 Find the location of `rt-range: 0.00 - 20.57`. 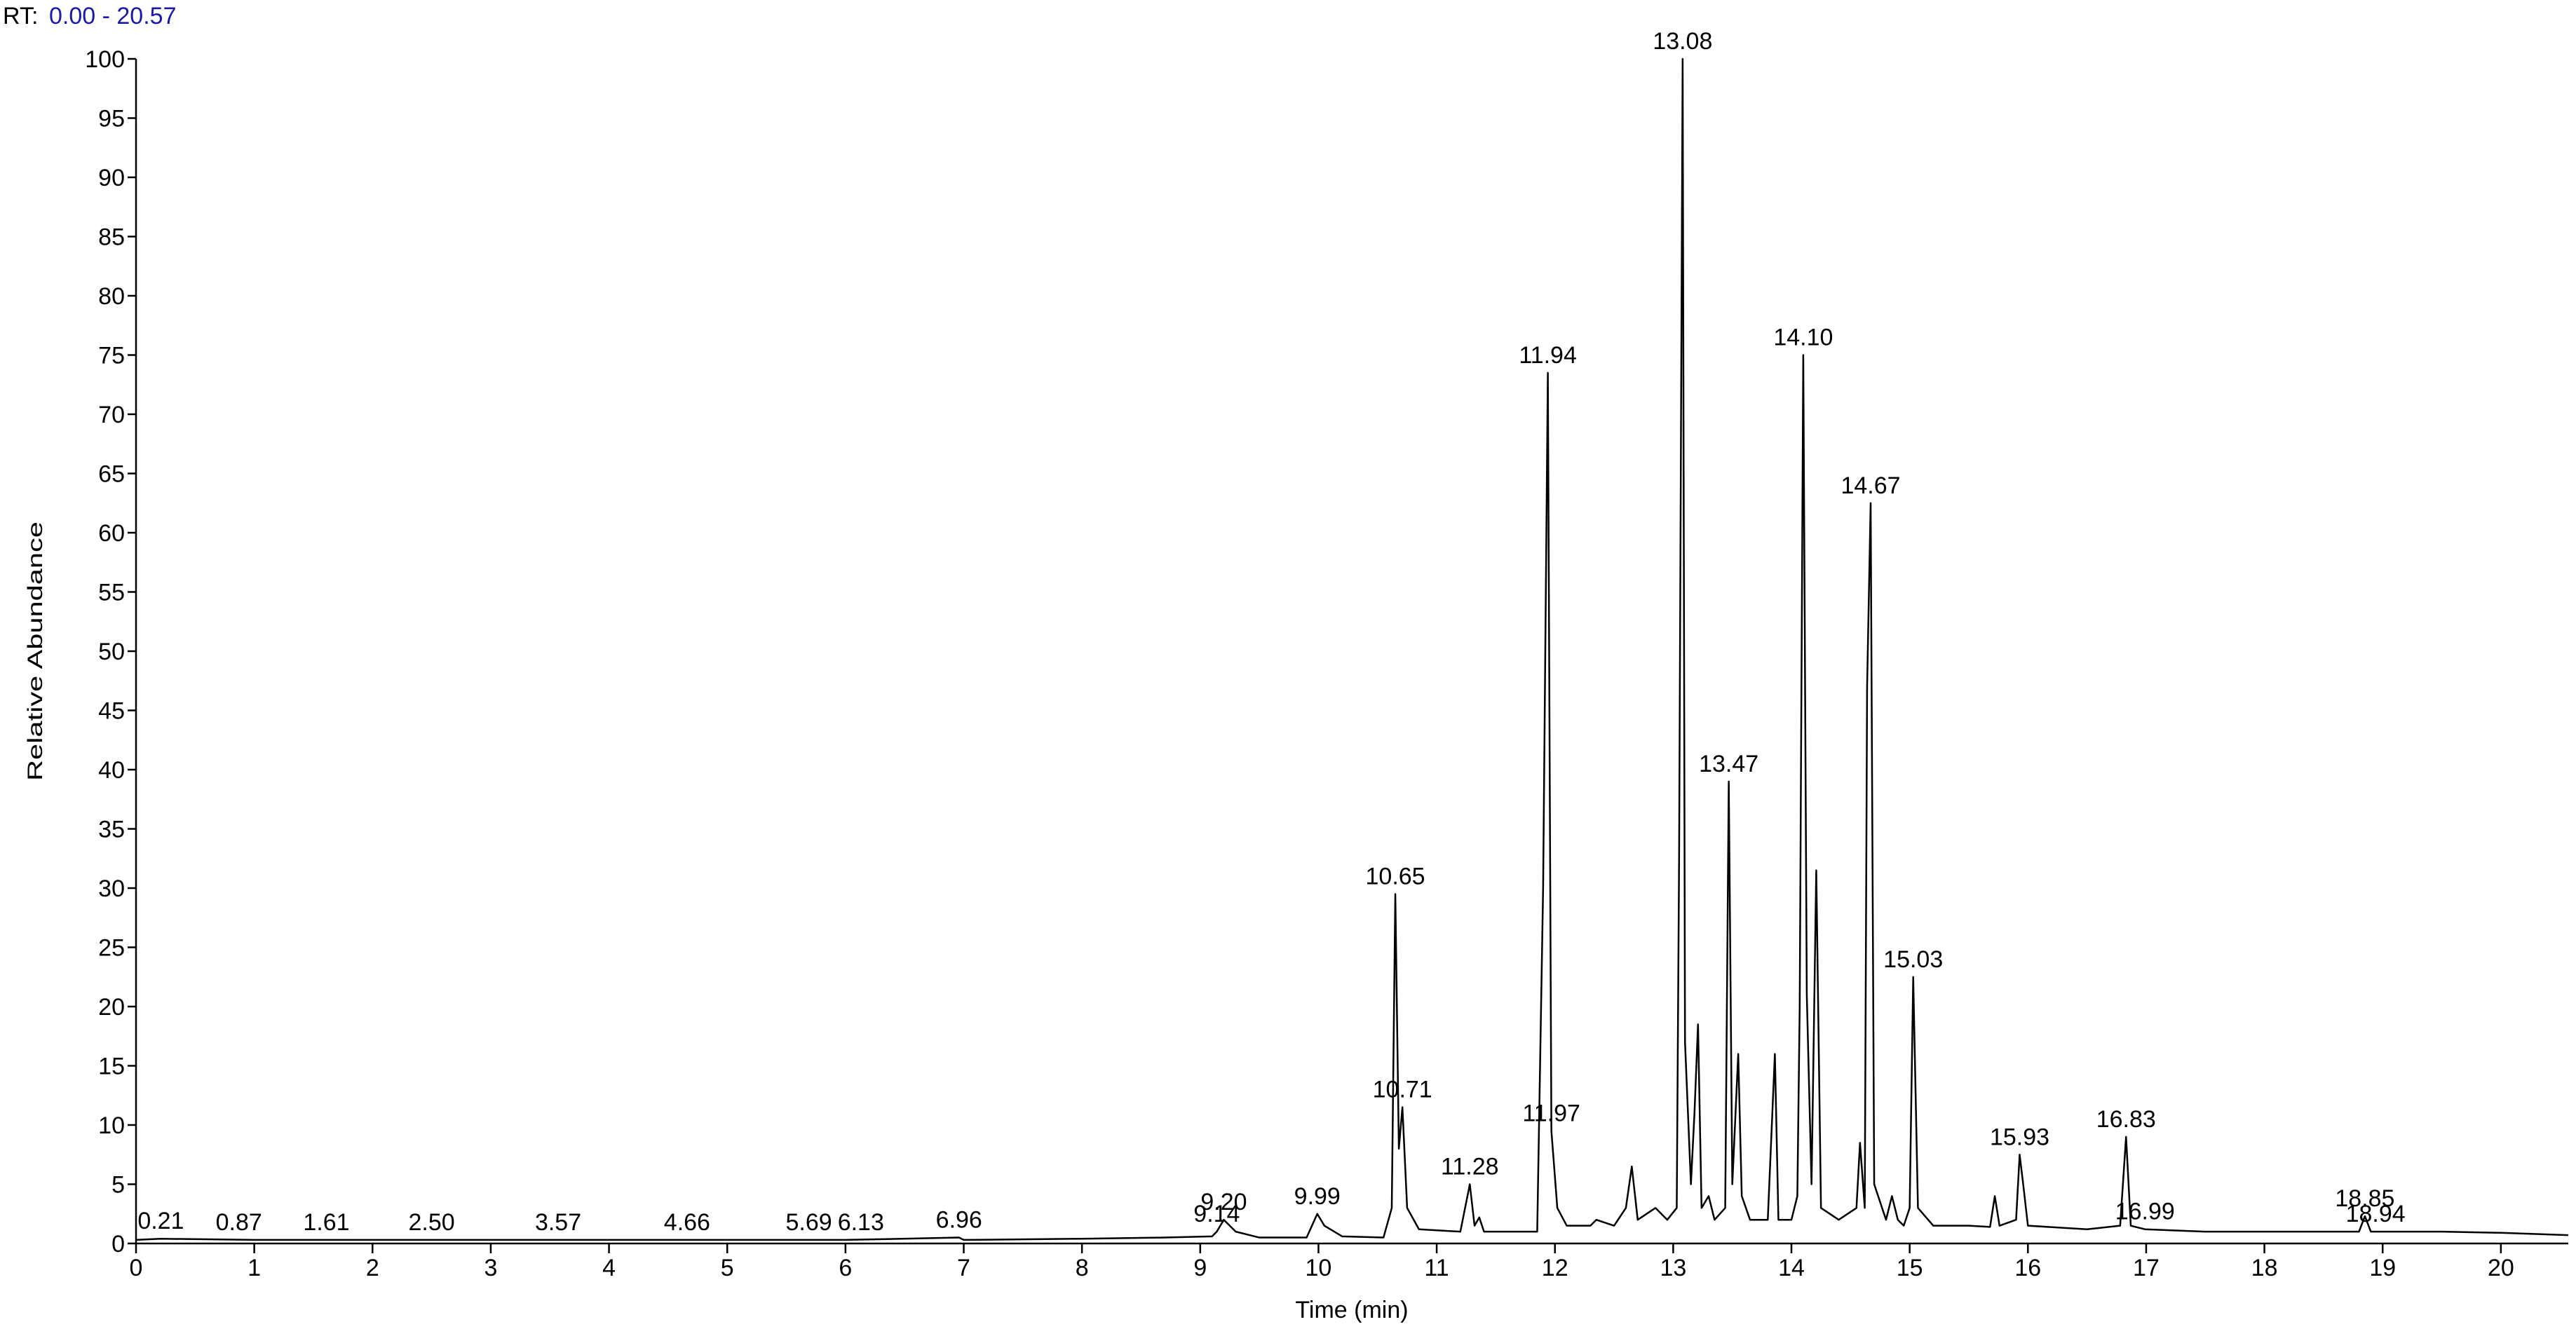

rt-range: 0.00 - 20.57 is located at coordinates (112, 16).